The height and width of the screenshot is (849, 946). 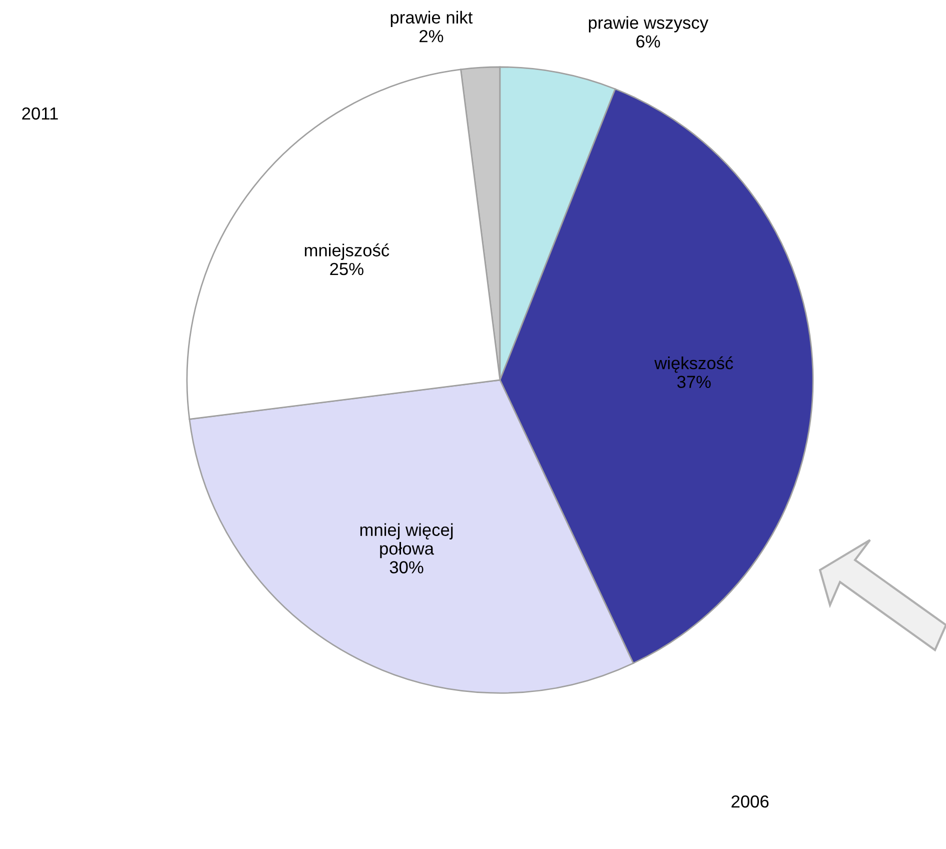 What do you see at coordinates (648, 41) in the screenshot?
I see `data-label: 6%` at bounding box center [648, 41].